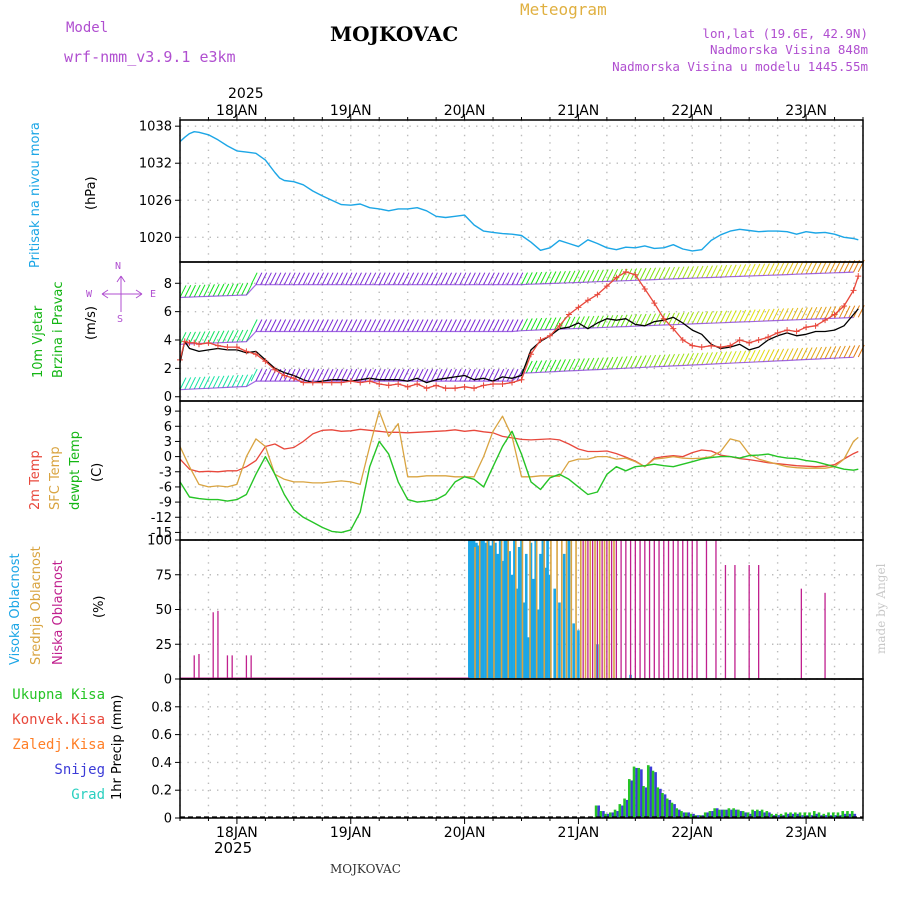  What do you see at coordinates (165, 503) in the screenshot?
I see `ytick-label: -9` at bounding box center [165, 503].